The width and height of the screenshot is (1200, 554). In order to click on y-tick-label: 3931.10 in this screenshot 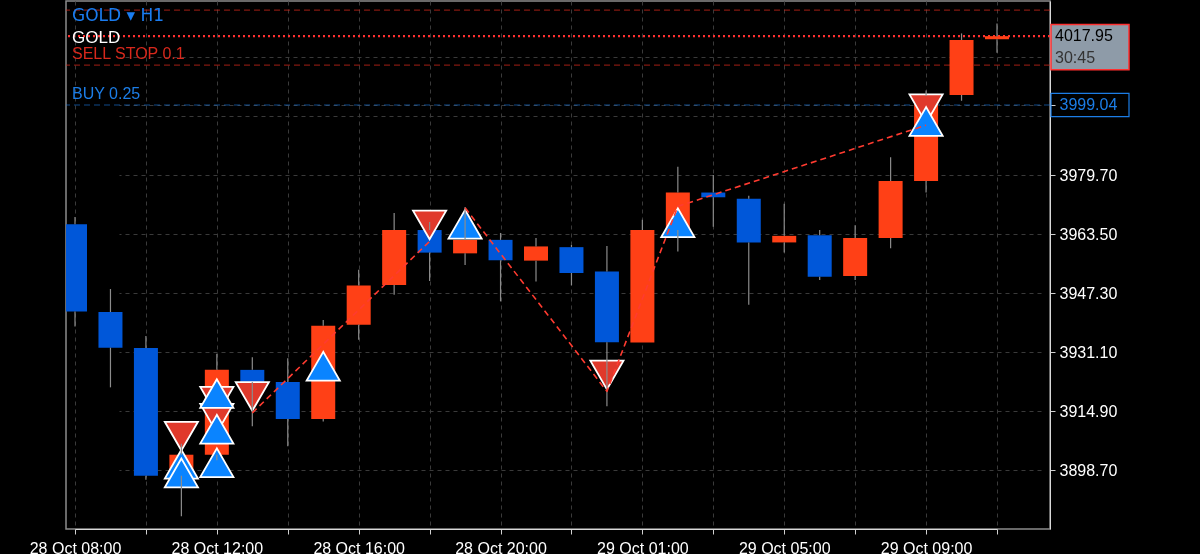, I will do `click(1088, 352)`.